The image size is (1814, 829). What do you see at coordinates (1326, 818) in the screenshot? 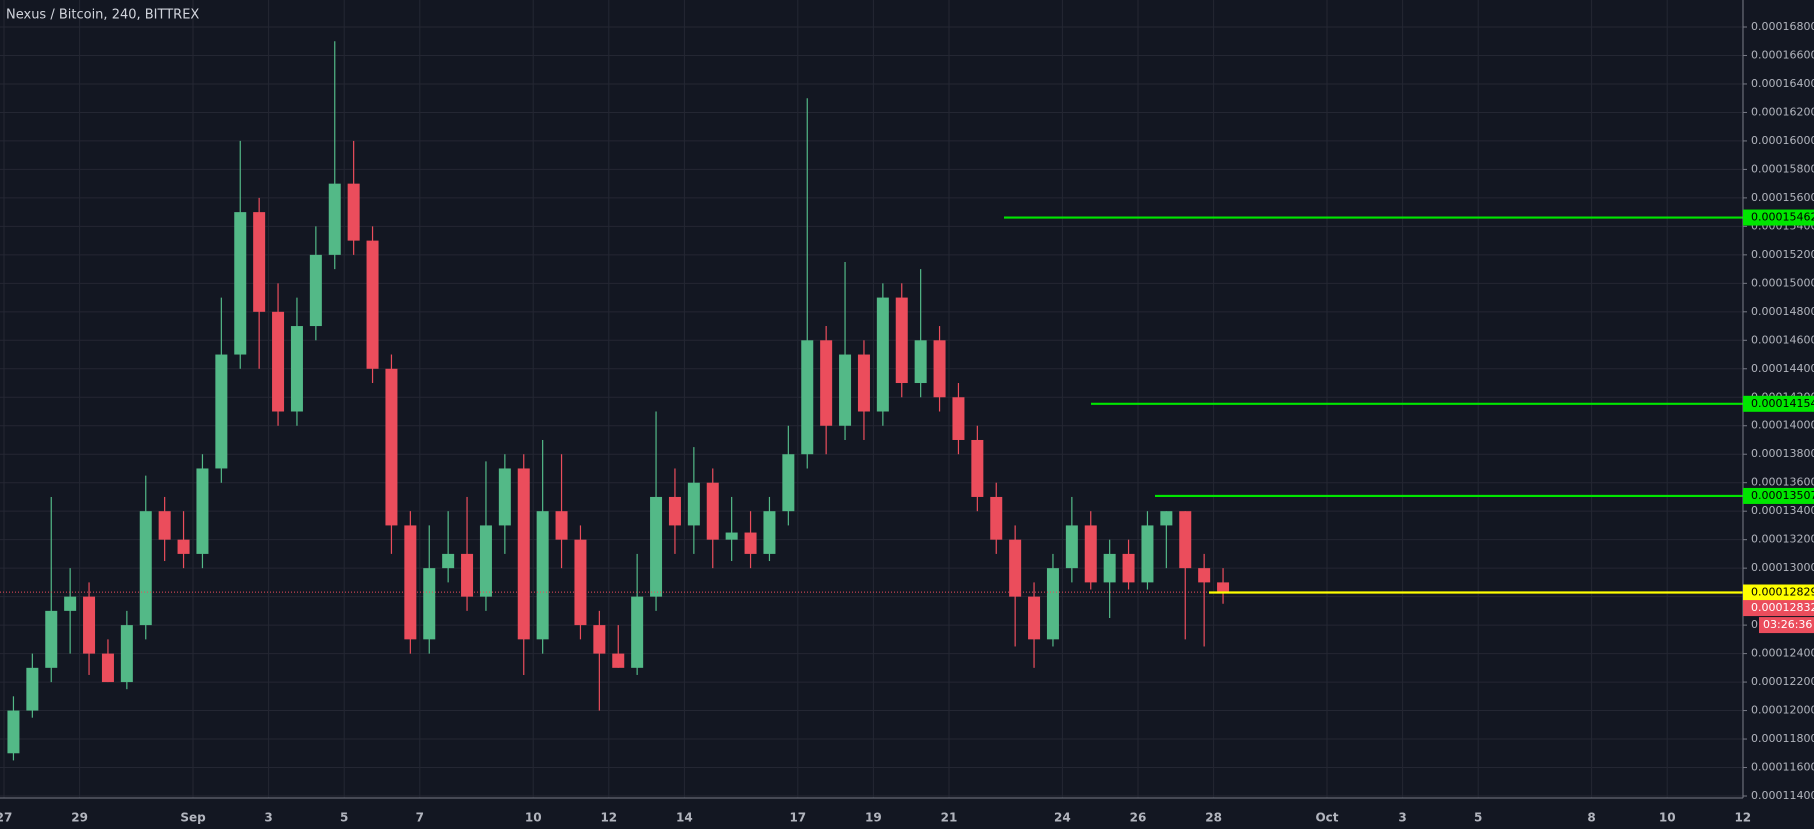
I see `x-tick-label: Oct` at bounding box center [1326, 818].